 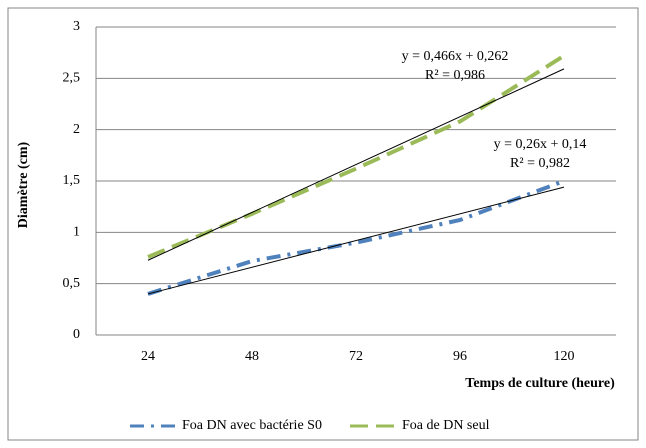 I want to click on y-tick-label: 3, so click(x=76, y=26).